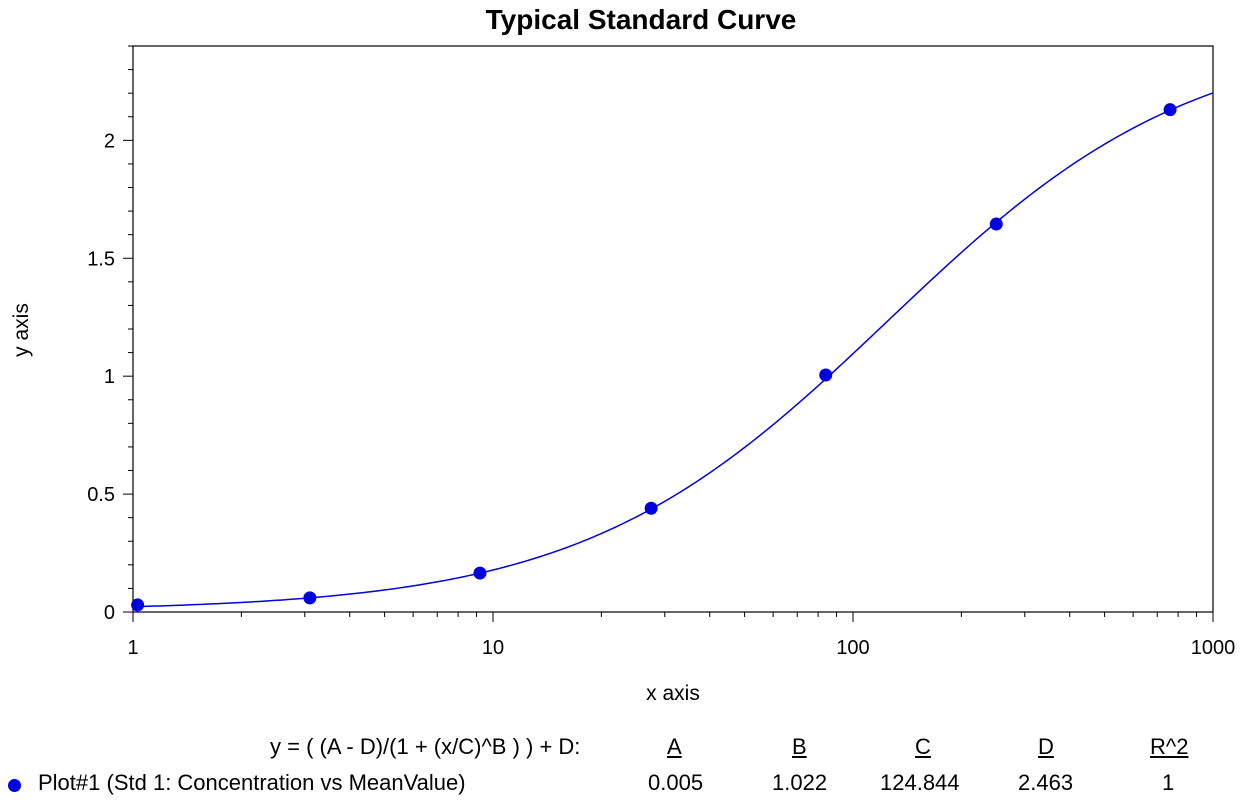  What do you see at coordinates (641, 19) in the screenshot?
I see `chart-title: Typical Standard Curve` at bounding box center [641, 19].